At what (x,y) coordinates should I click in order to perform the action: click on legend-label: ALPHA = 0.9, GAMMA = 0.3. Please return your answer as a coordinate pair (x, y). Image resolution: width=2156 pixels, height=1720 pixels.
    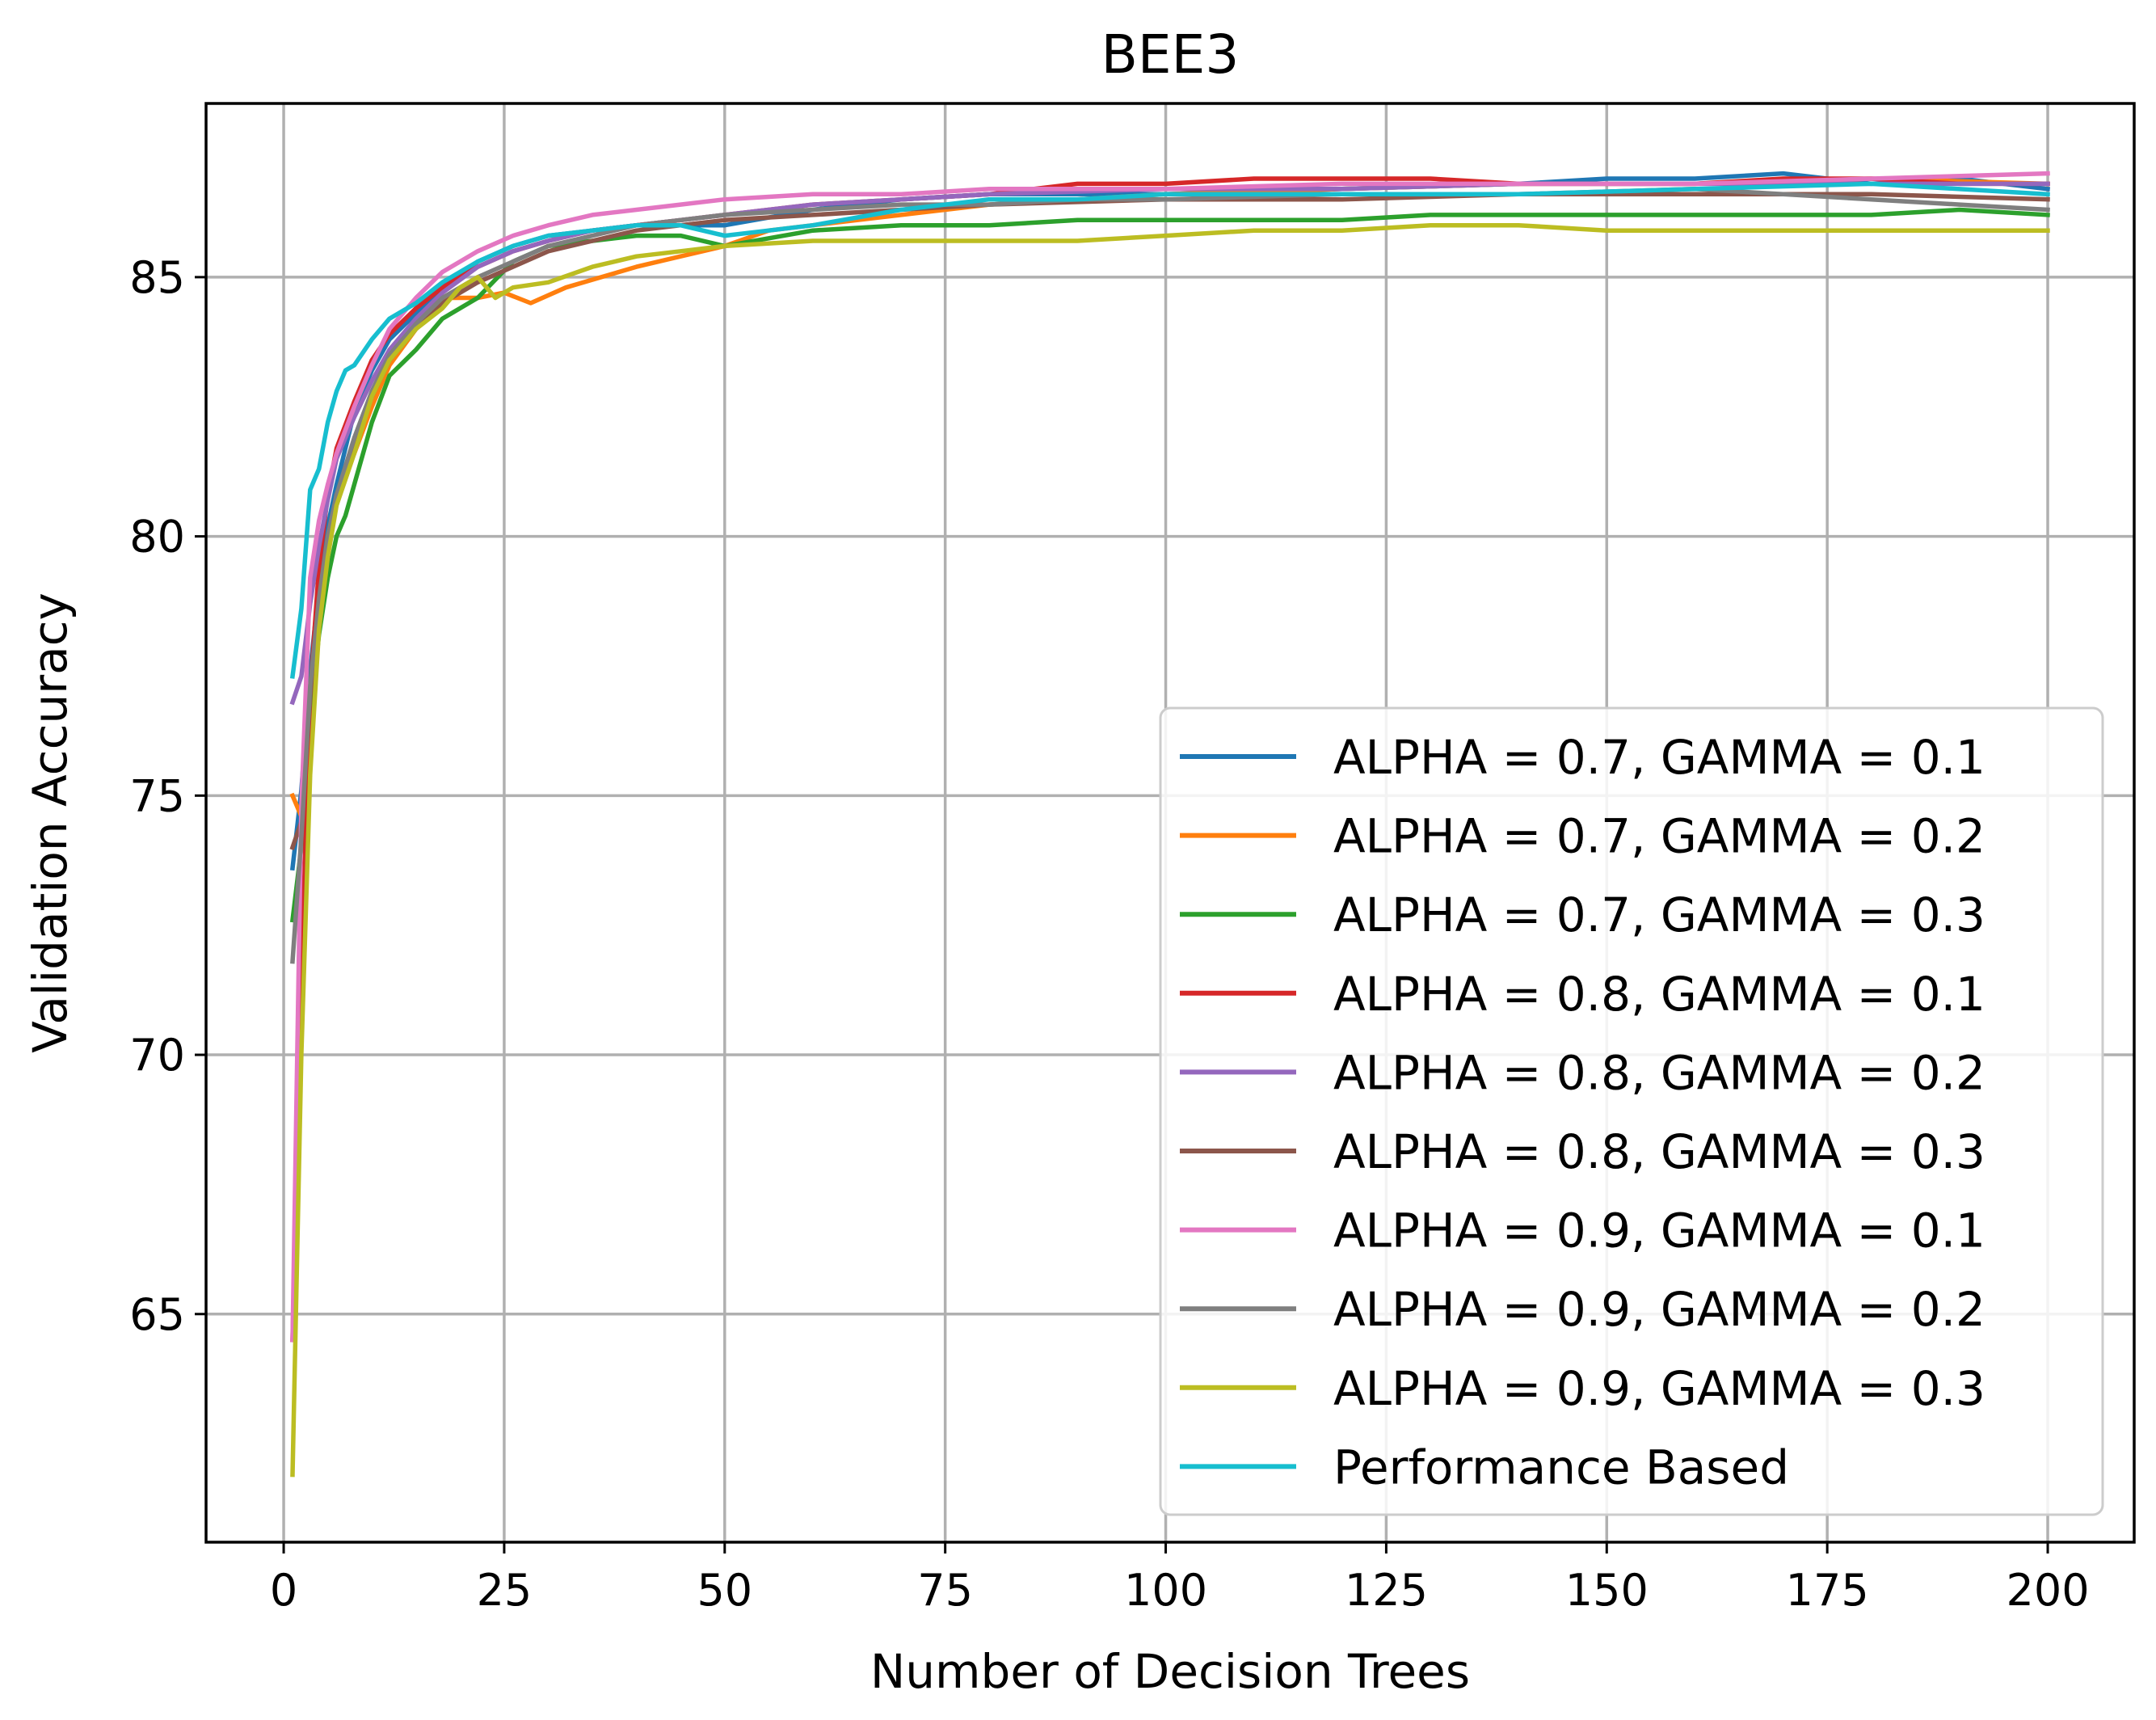
    Looking at the image, I should click on (1659, 1388).